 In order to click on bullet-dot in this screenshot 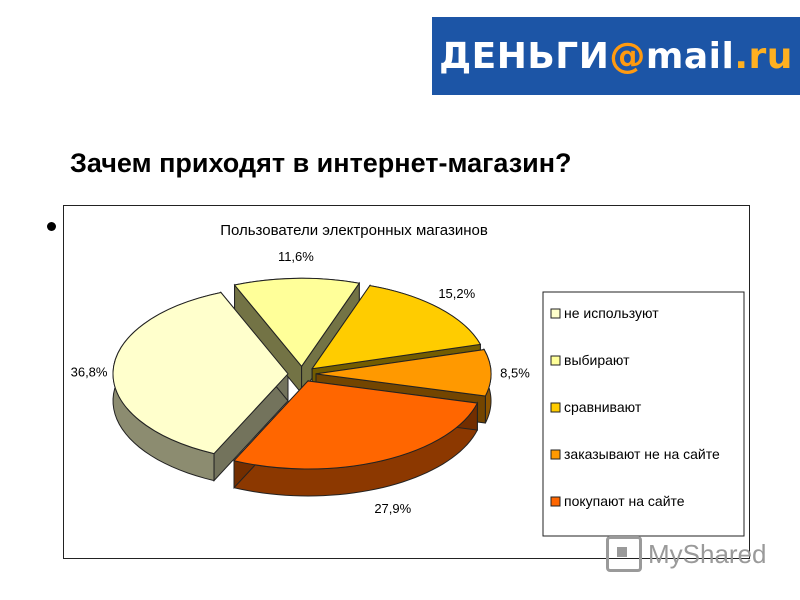, I will do `click(51, 226)`.